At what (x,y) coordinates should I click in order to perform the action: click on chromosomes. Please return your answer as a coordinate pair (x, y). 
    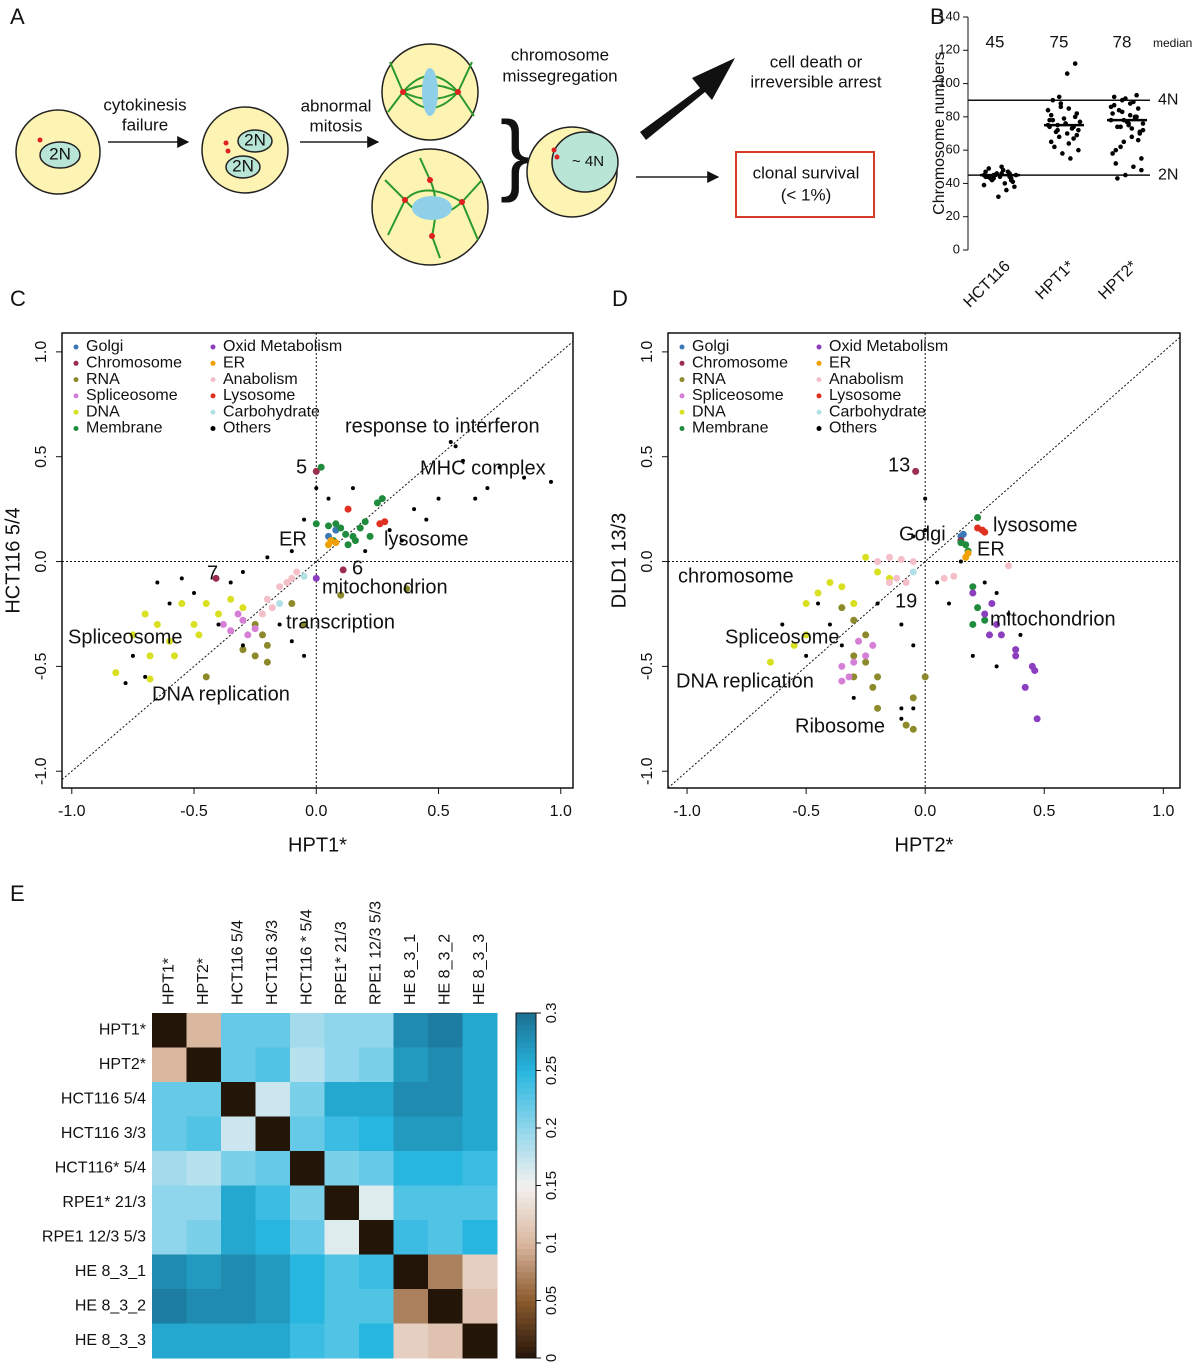
    Looking at the image, I should click on (430, 92).